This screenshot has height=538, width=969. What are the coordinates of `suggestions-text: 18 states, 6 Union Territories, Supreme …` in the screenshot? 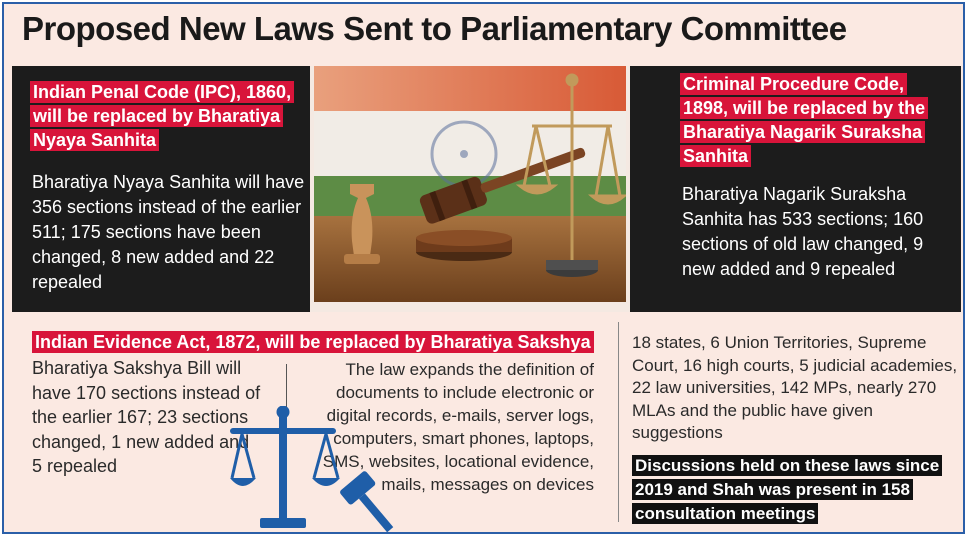 It's located at (795, 387).